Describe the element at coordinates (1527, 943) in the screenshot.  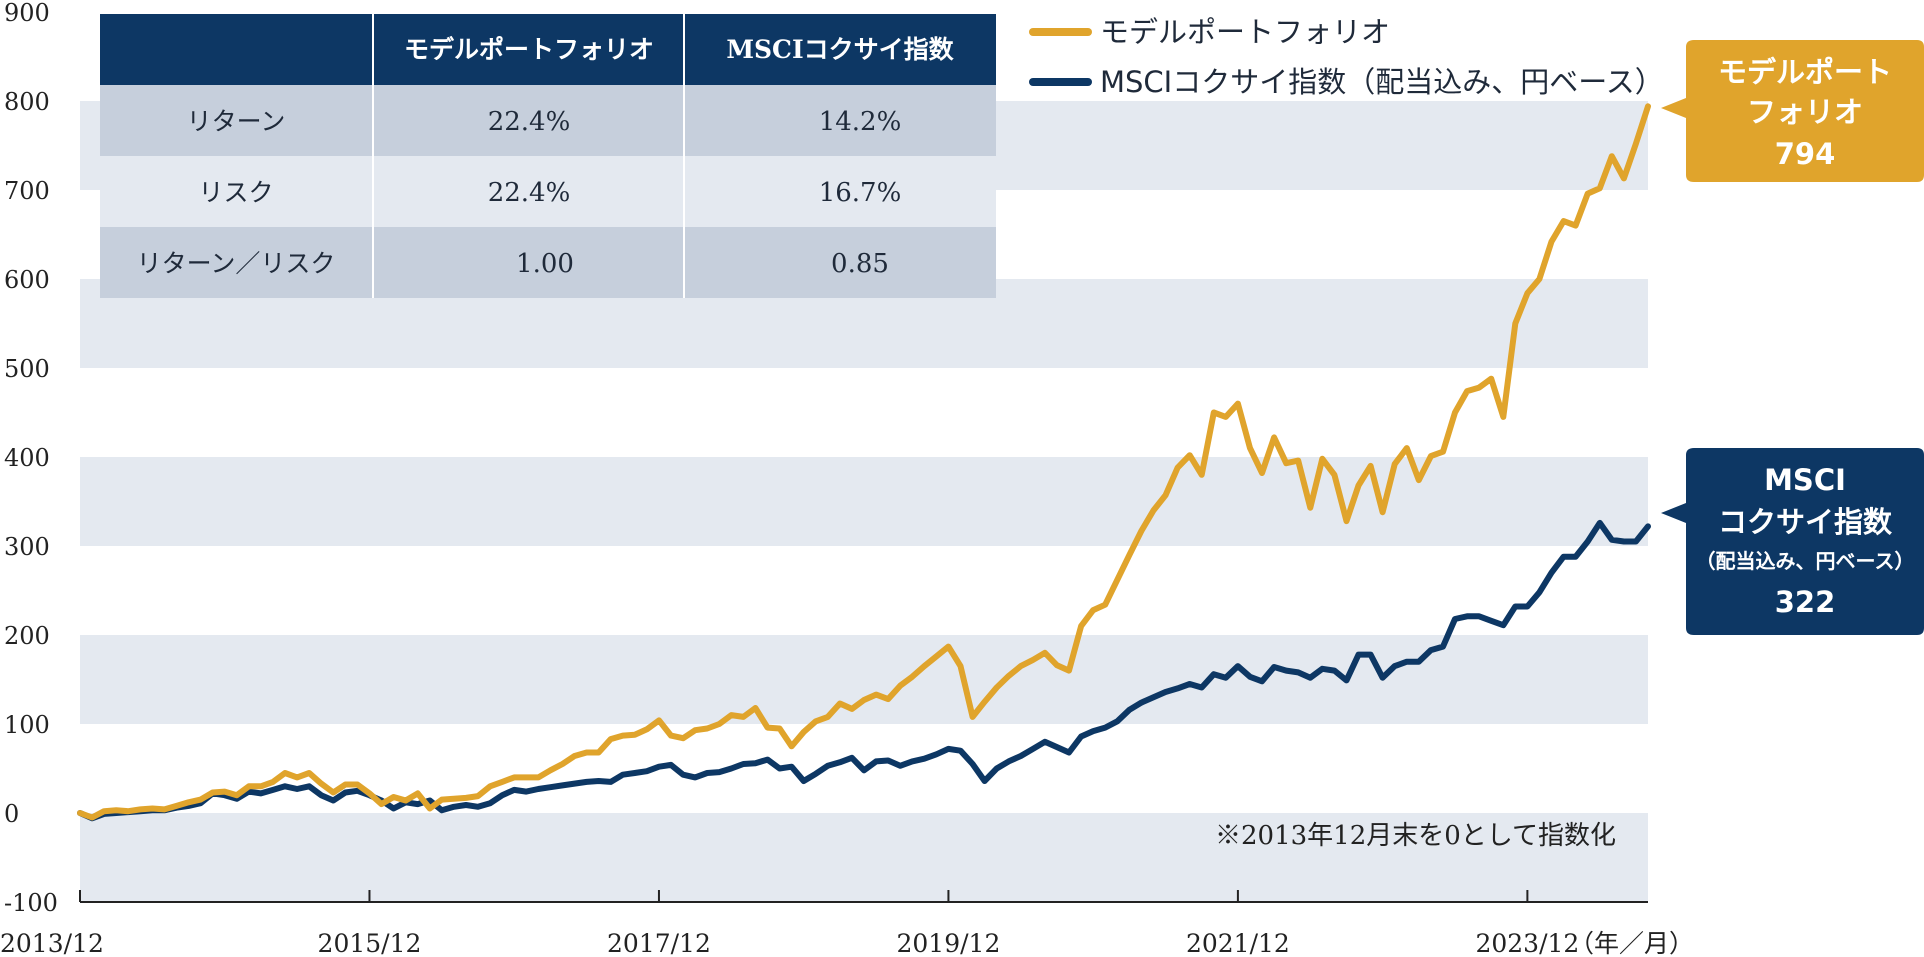
I see `x-tick-label: 2023/12` at that location.